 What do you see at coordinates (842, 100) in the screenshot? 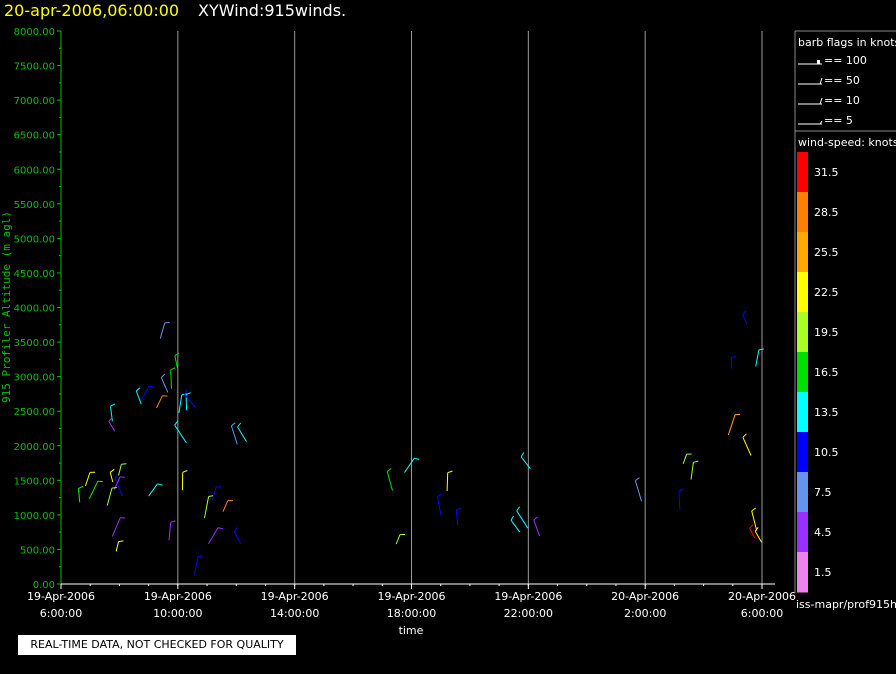
I see `barb-legend-label: == 10` at bounding box center [842, 100].